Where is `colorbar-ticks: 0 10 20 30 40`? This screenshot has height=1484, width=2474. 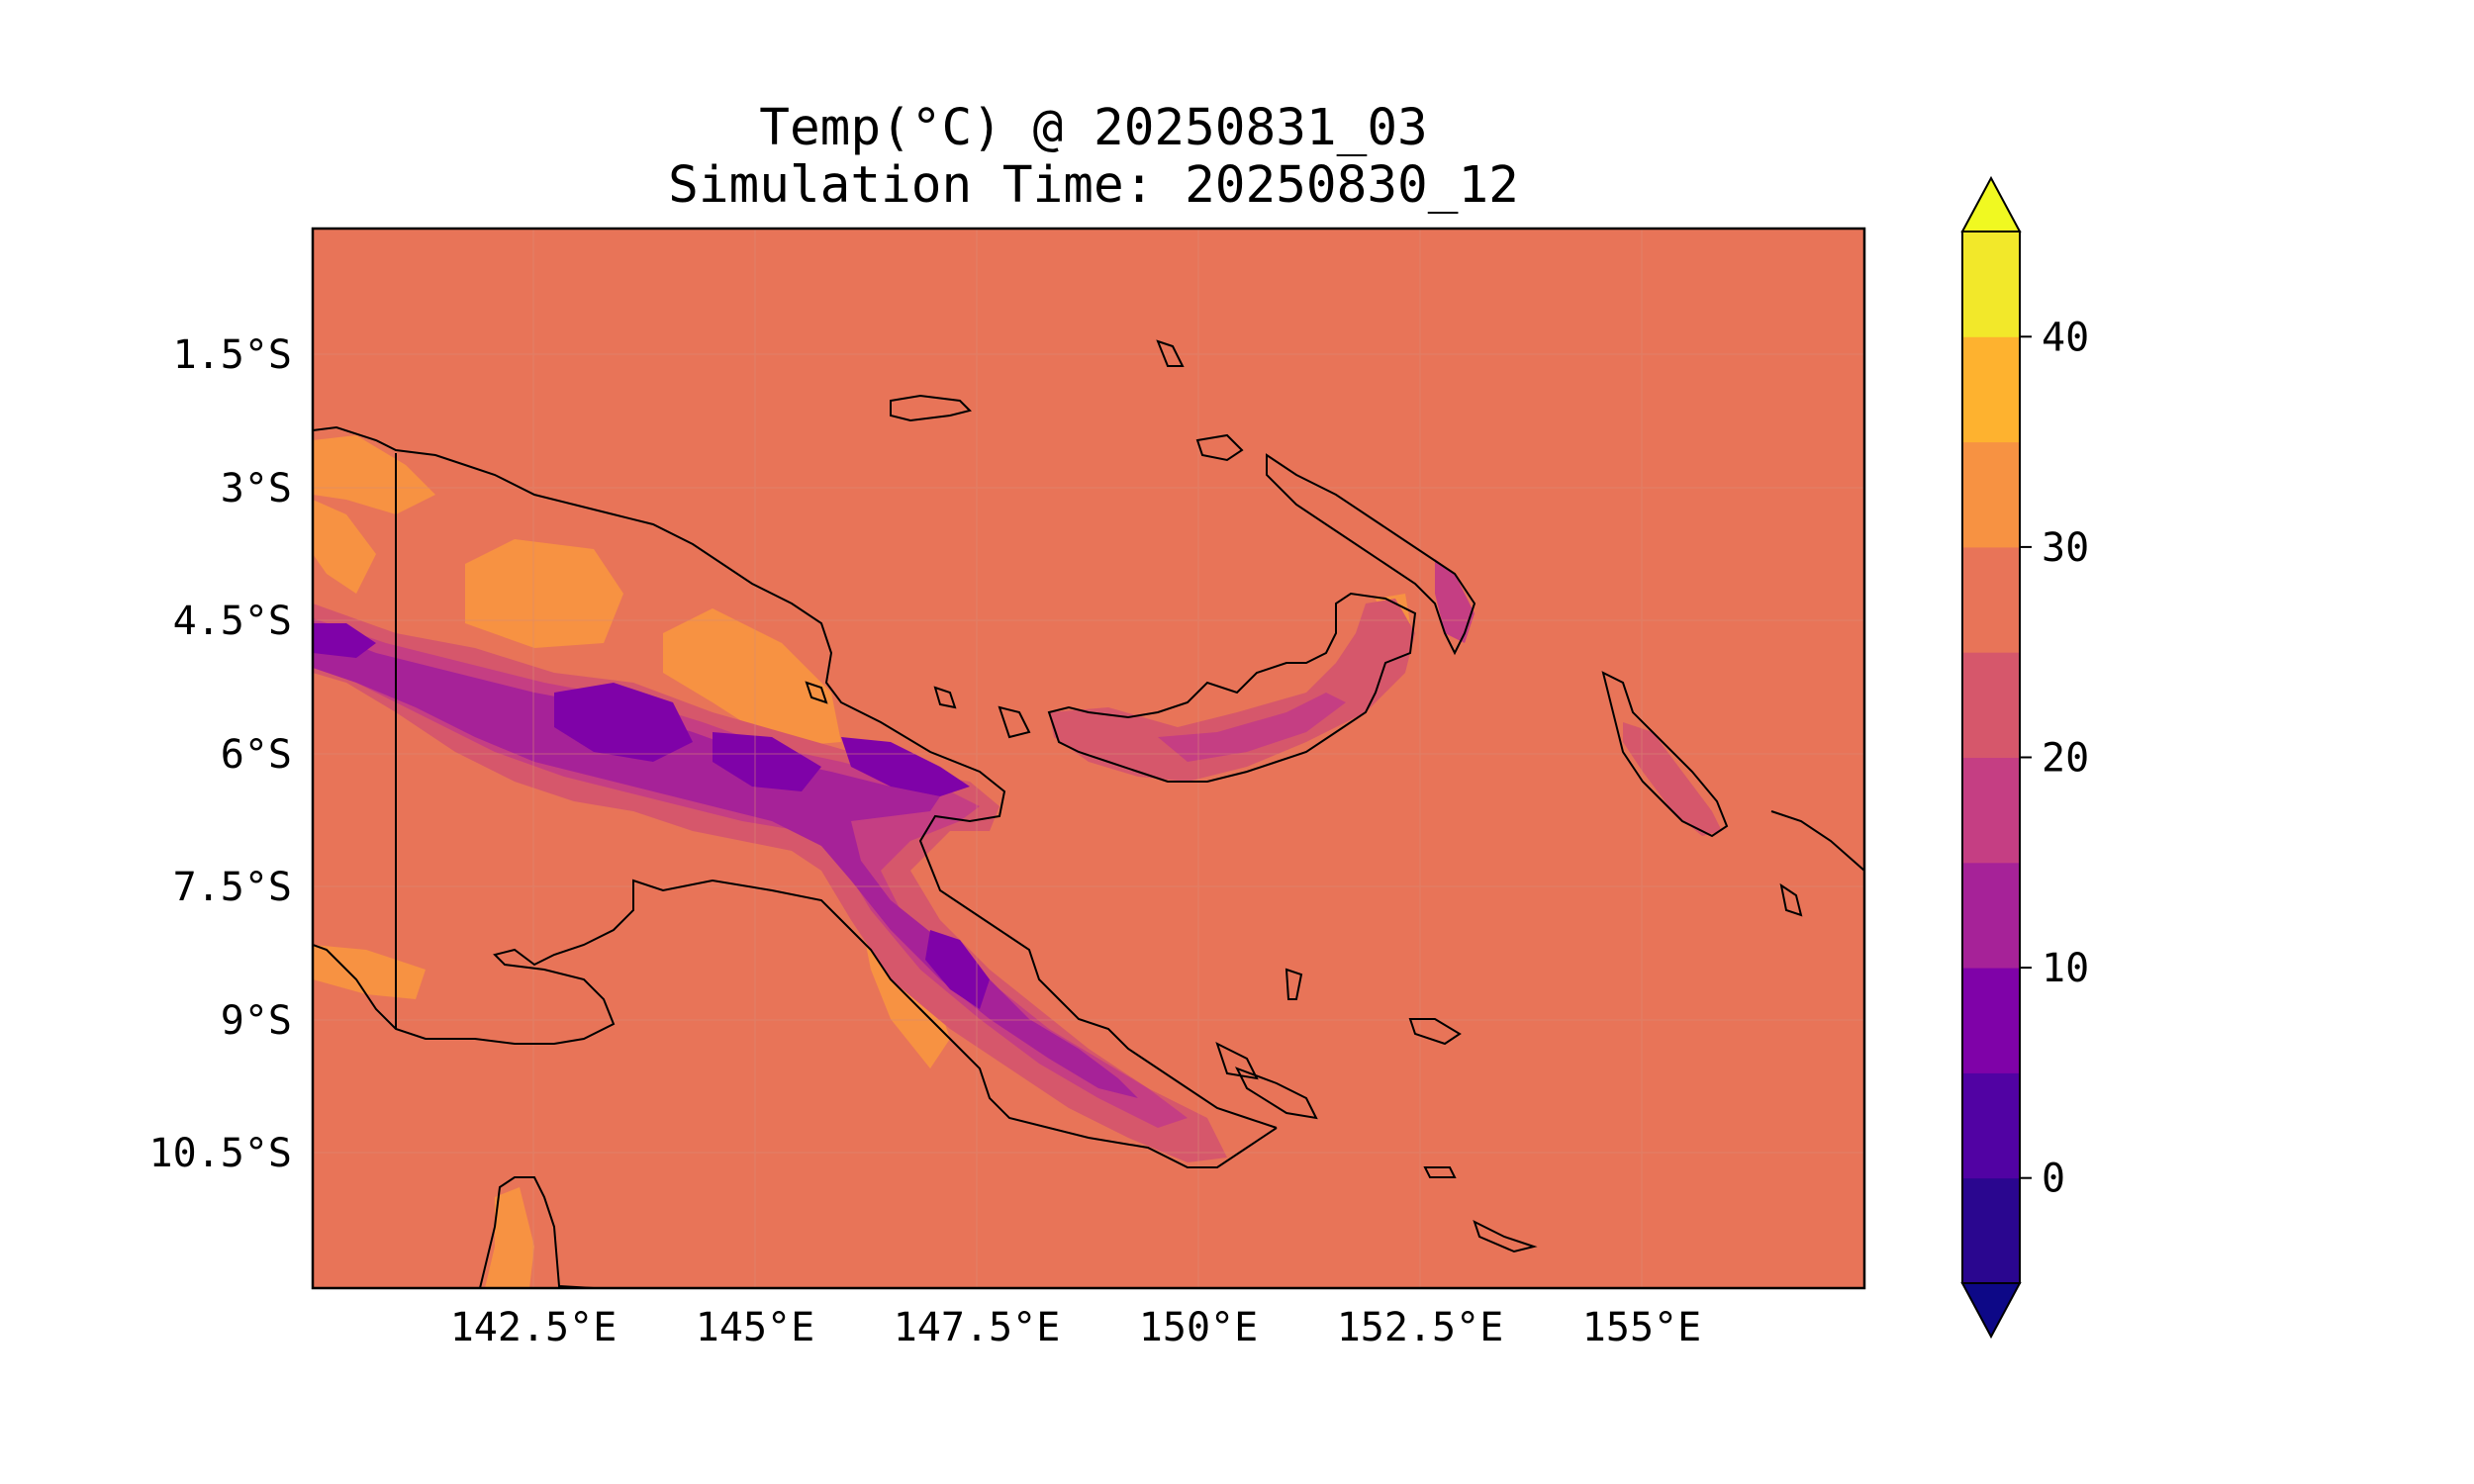
colorbar-ticks: 0 10 20 30 40 is located at coordinates (2054, 758).